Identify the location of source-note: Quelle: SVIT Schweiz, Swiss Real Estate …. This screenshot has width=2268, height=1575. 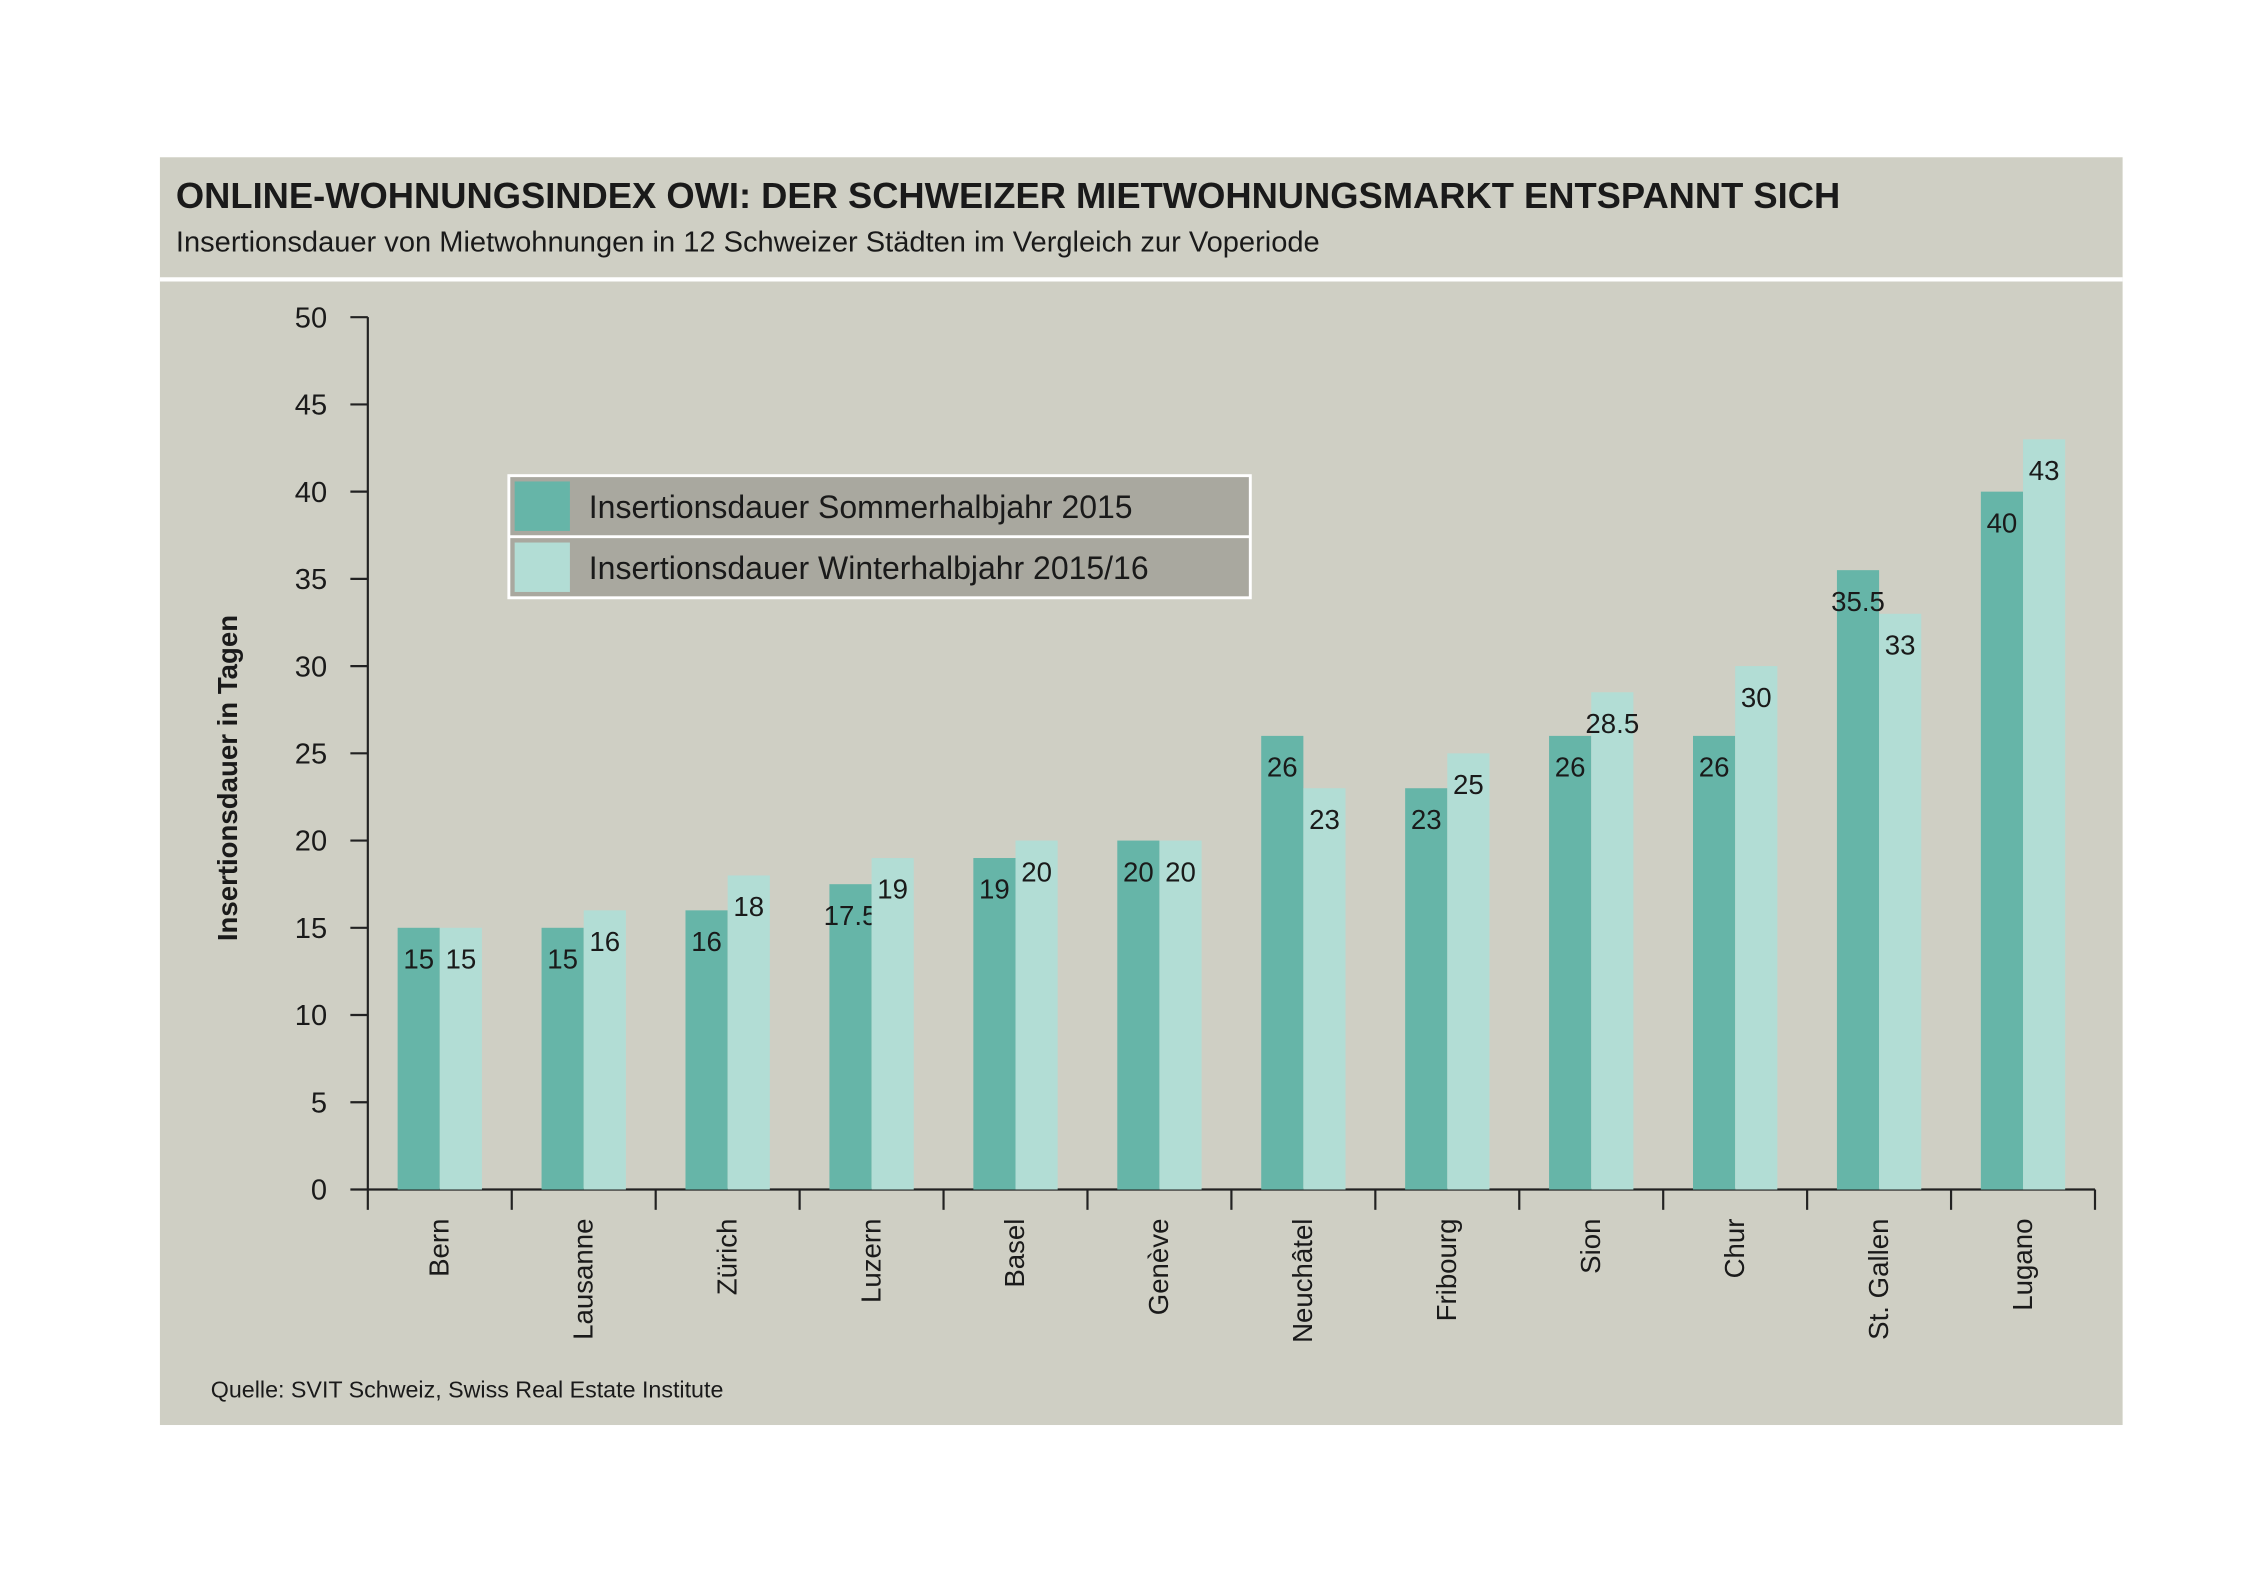
(467, 1389).